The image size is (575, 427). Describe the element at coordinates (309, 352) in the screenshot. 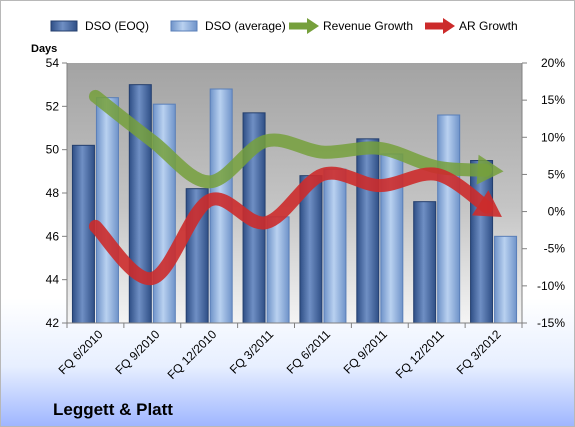

I see `x-tick-label: FQ 6/2011` at that location.